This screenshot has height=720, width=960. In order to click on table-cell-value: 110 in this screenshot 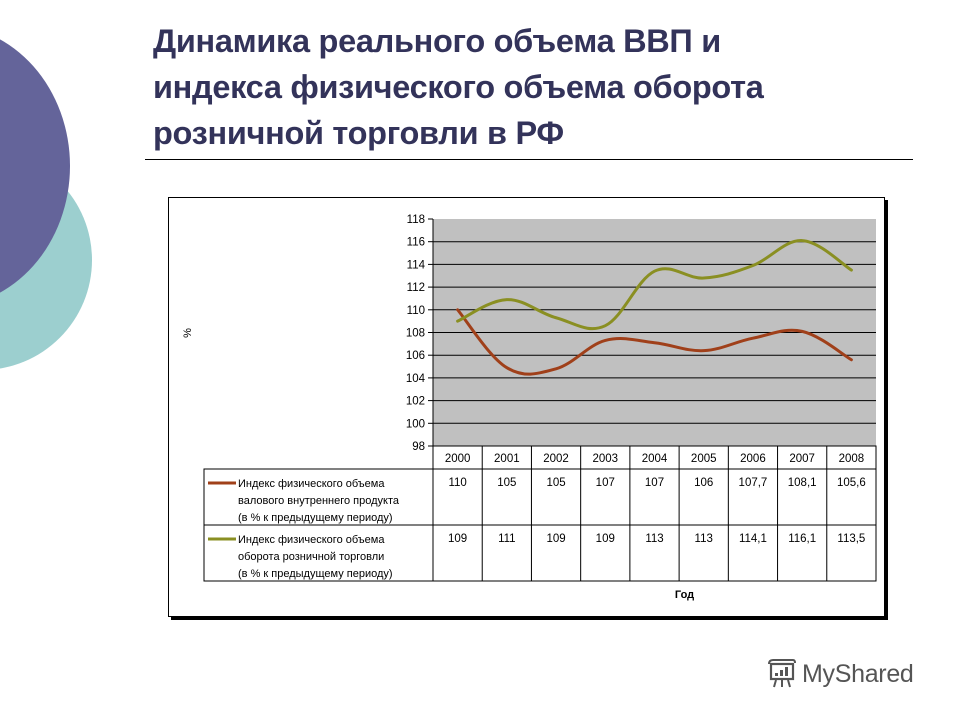, I will do `click(457, 483)`.